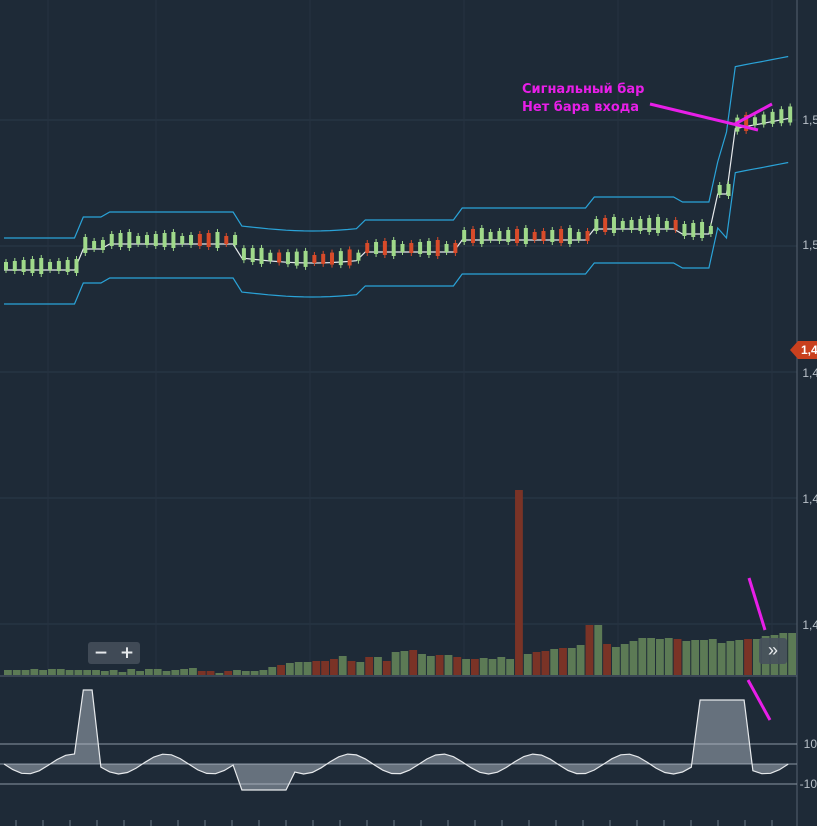  I want to click on price-axis-label-2: 1,5, so click(809, 245).